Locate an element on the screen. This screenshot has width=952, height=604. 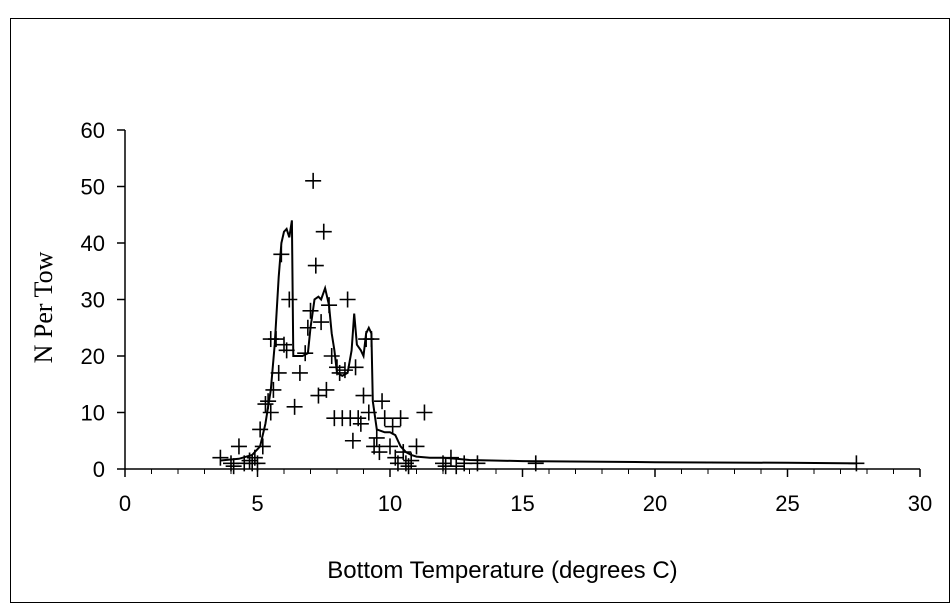
x-tick-label: 15 is located at coordinates (522, 503).